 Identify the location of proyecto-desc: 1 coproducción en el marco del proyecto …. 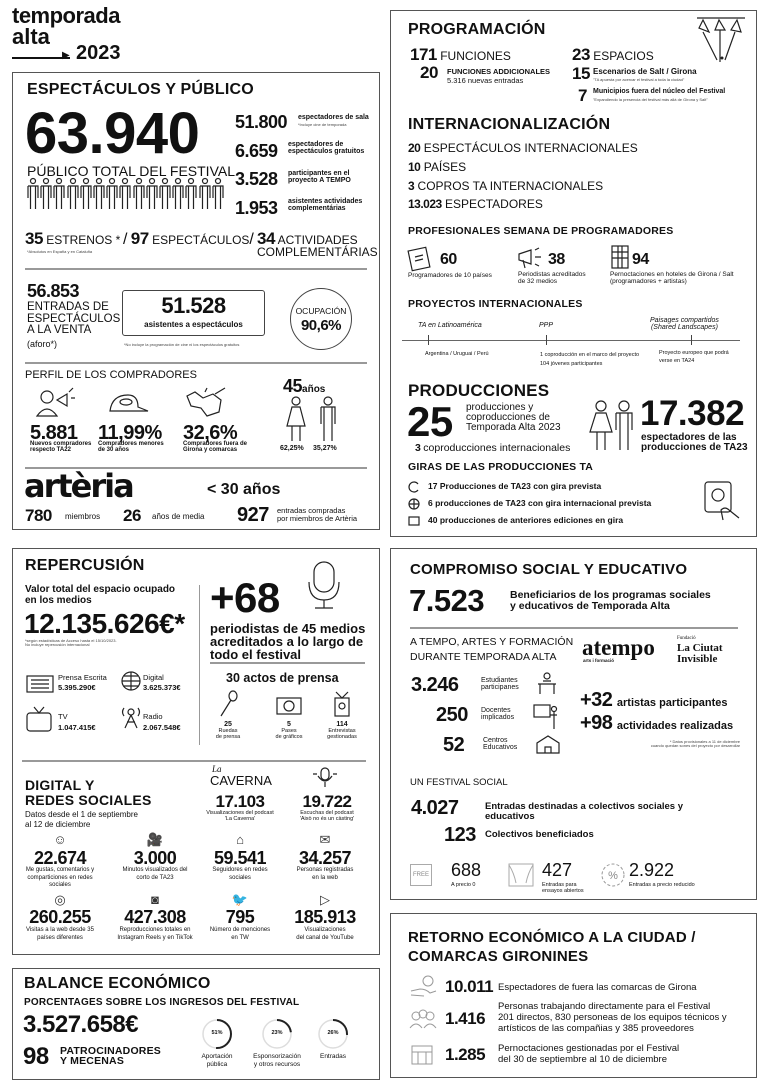
(590, 359).